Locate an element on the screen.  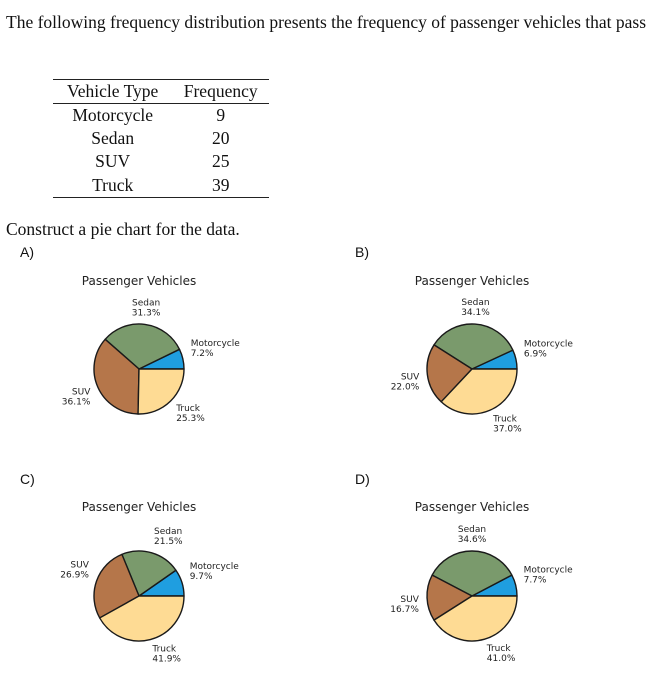
table-header-row: Vehicle Type Frequency is located at coordinates (161, 91).